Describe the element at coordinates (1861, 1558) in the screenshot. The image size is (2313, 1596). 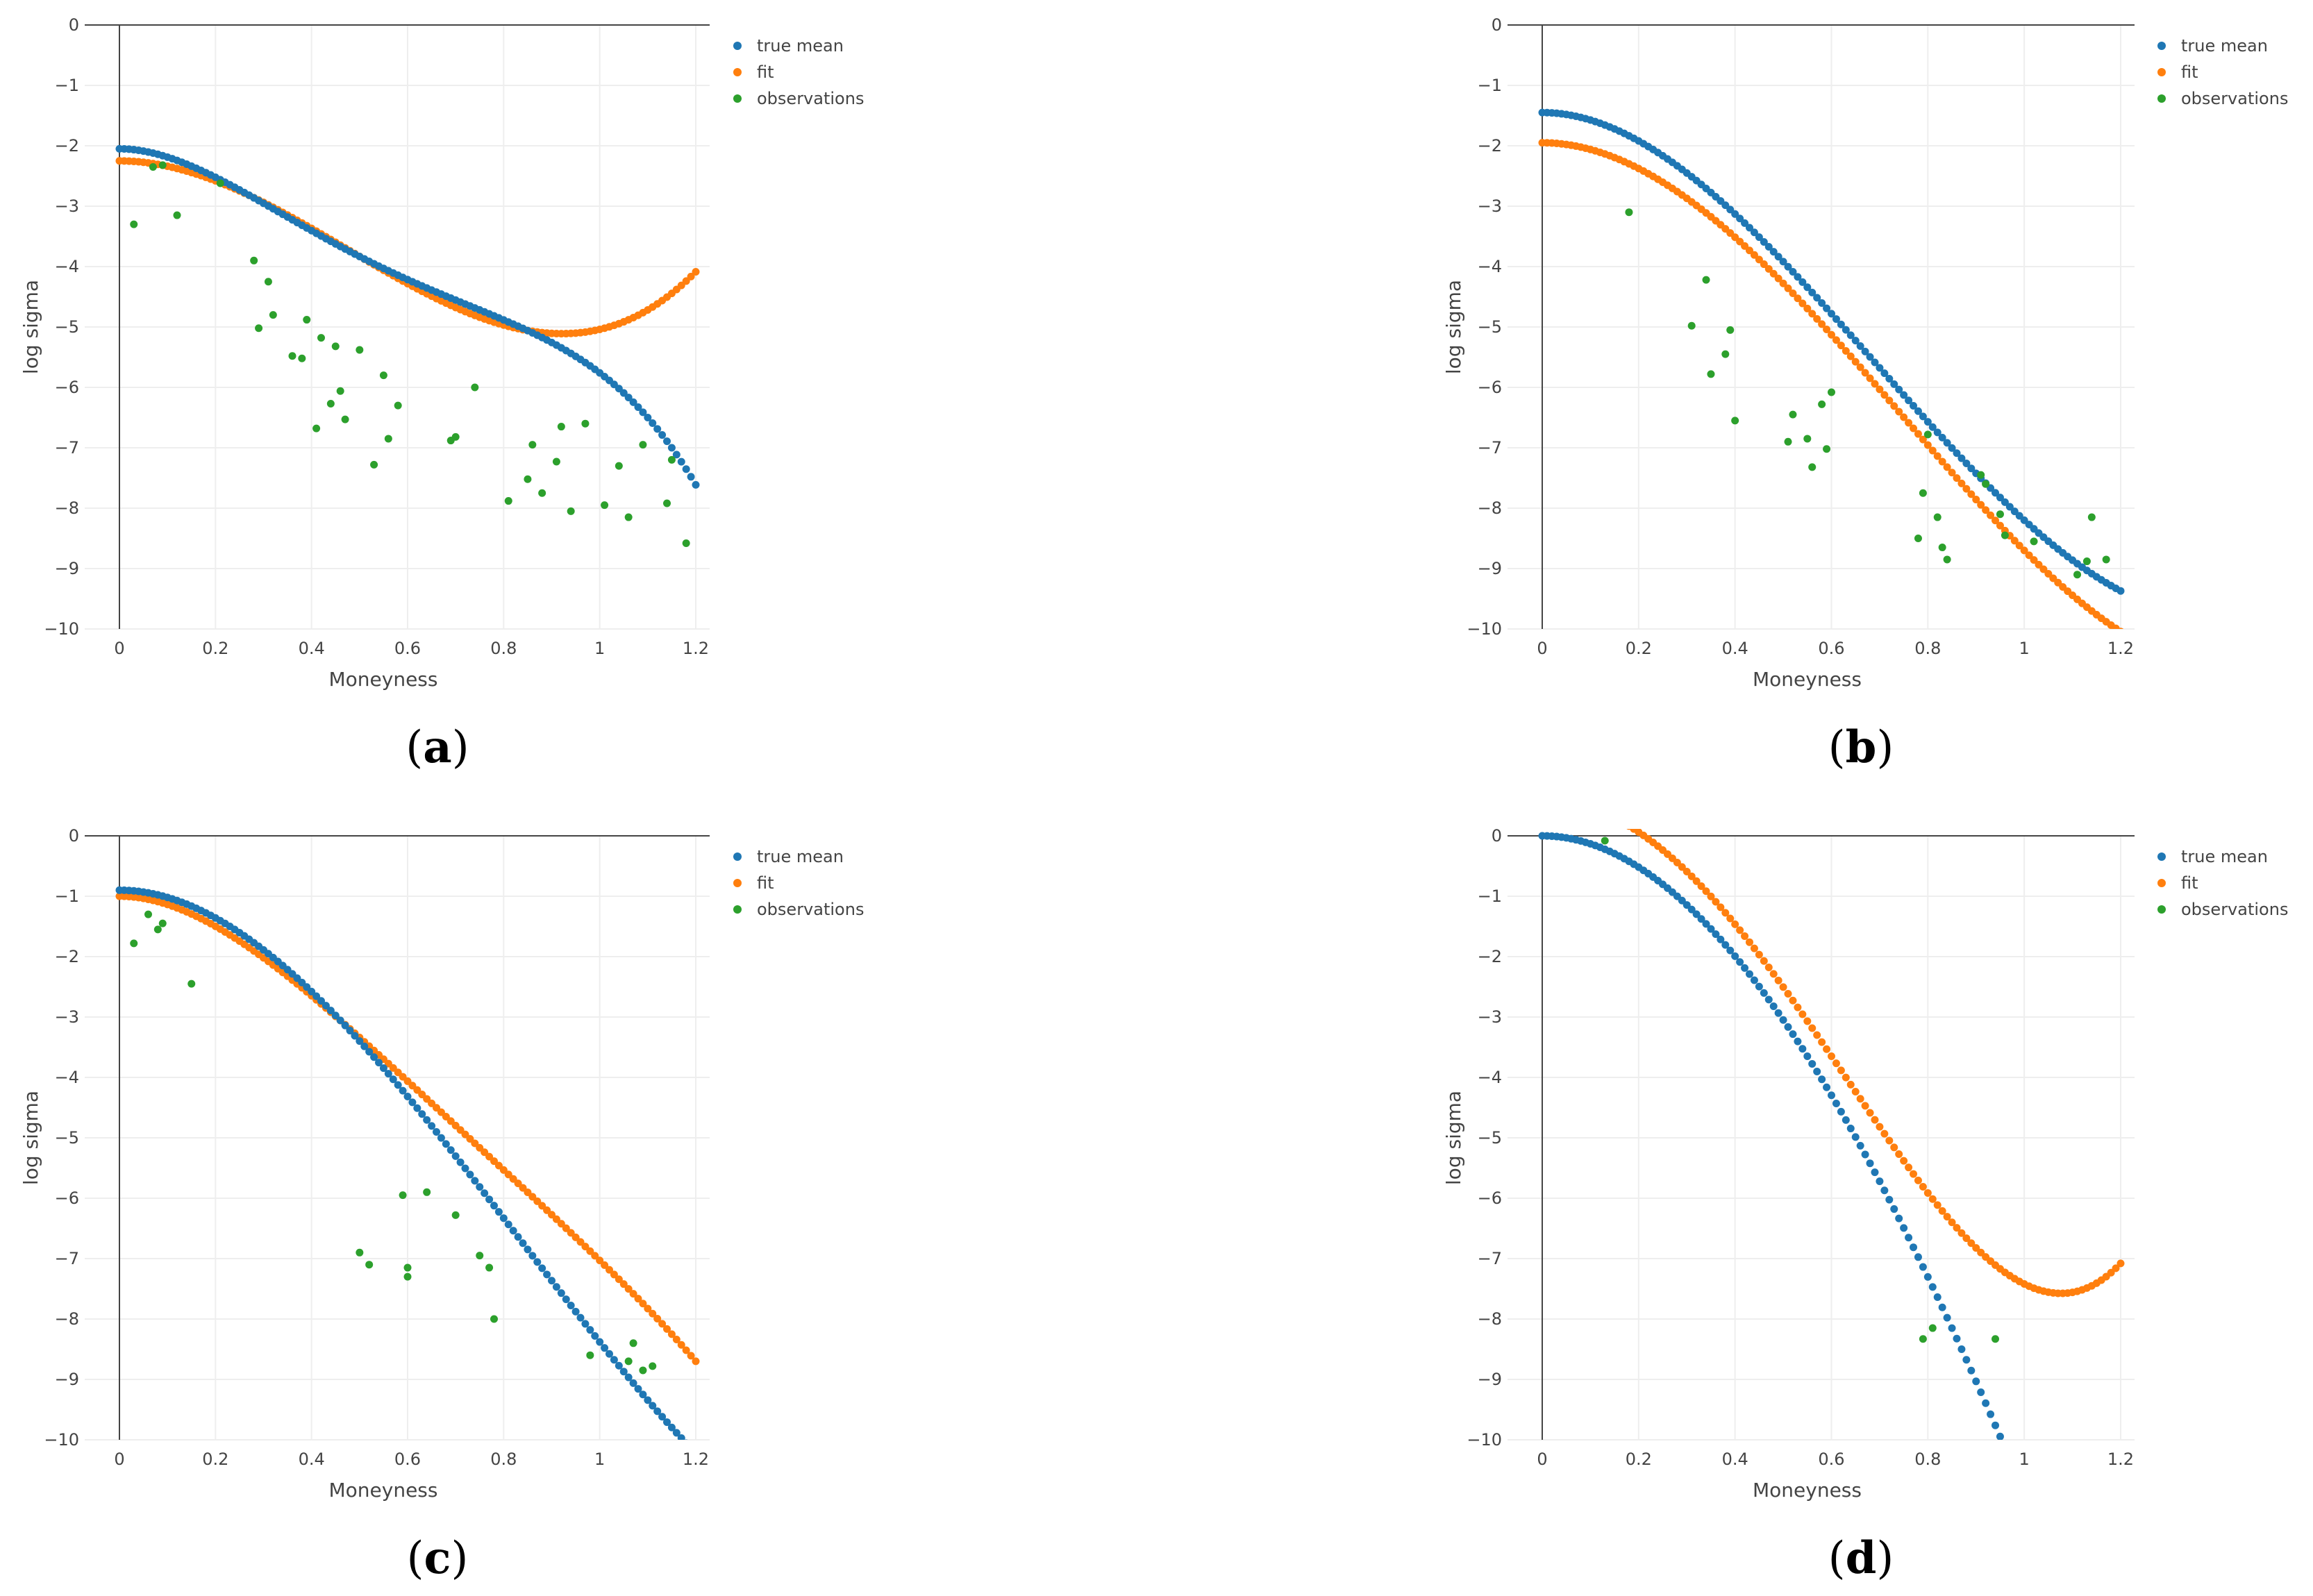
I see `panel-label-d: (d)` at that location.